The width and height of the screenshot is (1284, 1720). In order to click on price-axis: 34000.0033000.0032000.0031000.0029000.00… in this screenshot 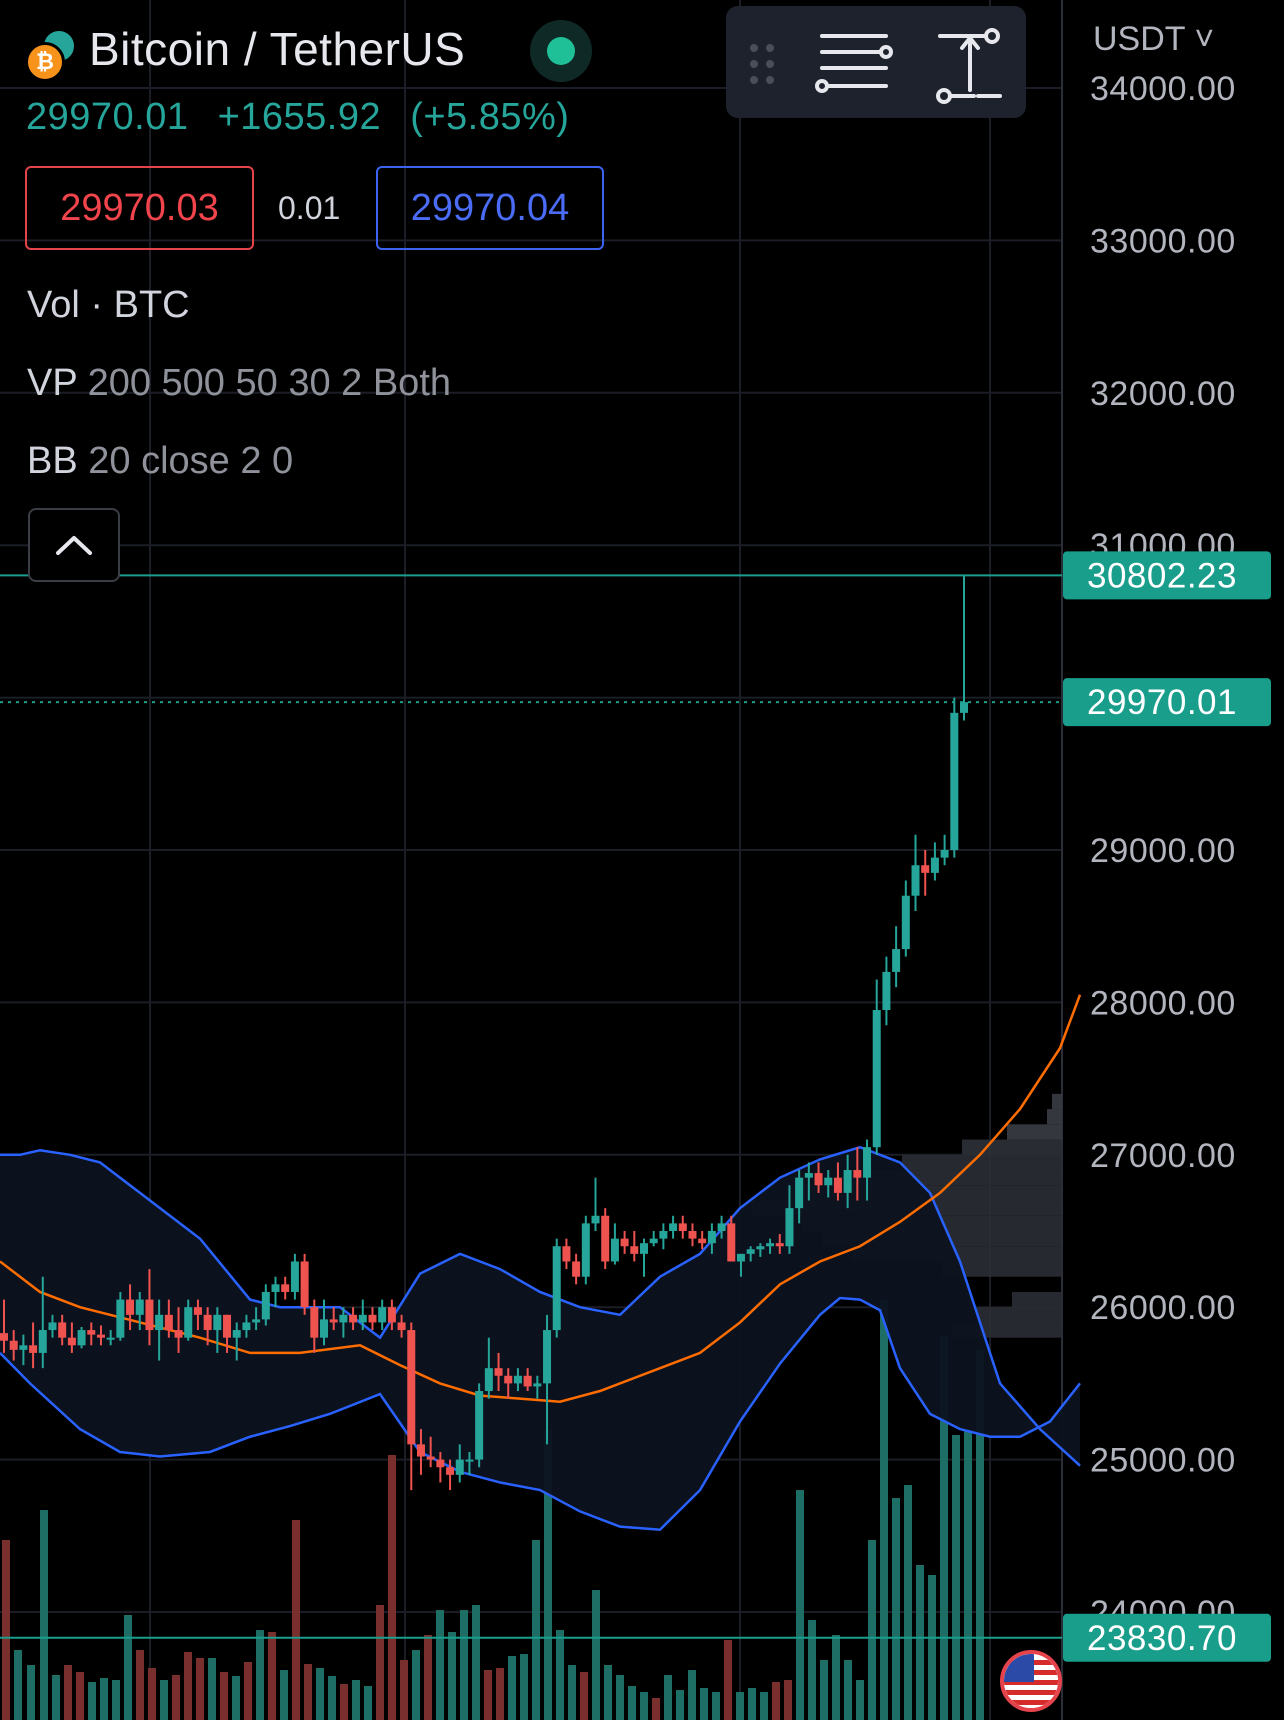, I will do `click(1163, 851)`.